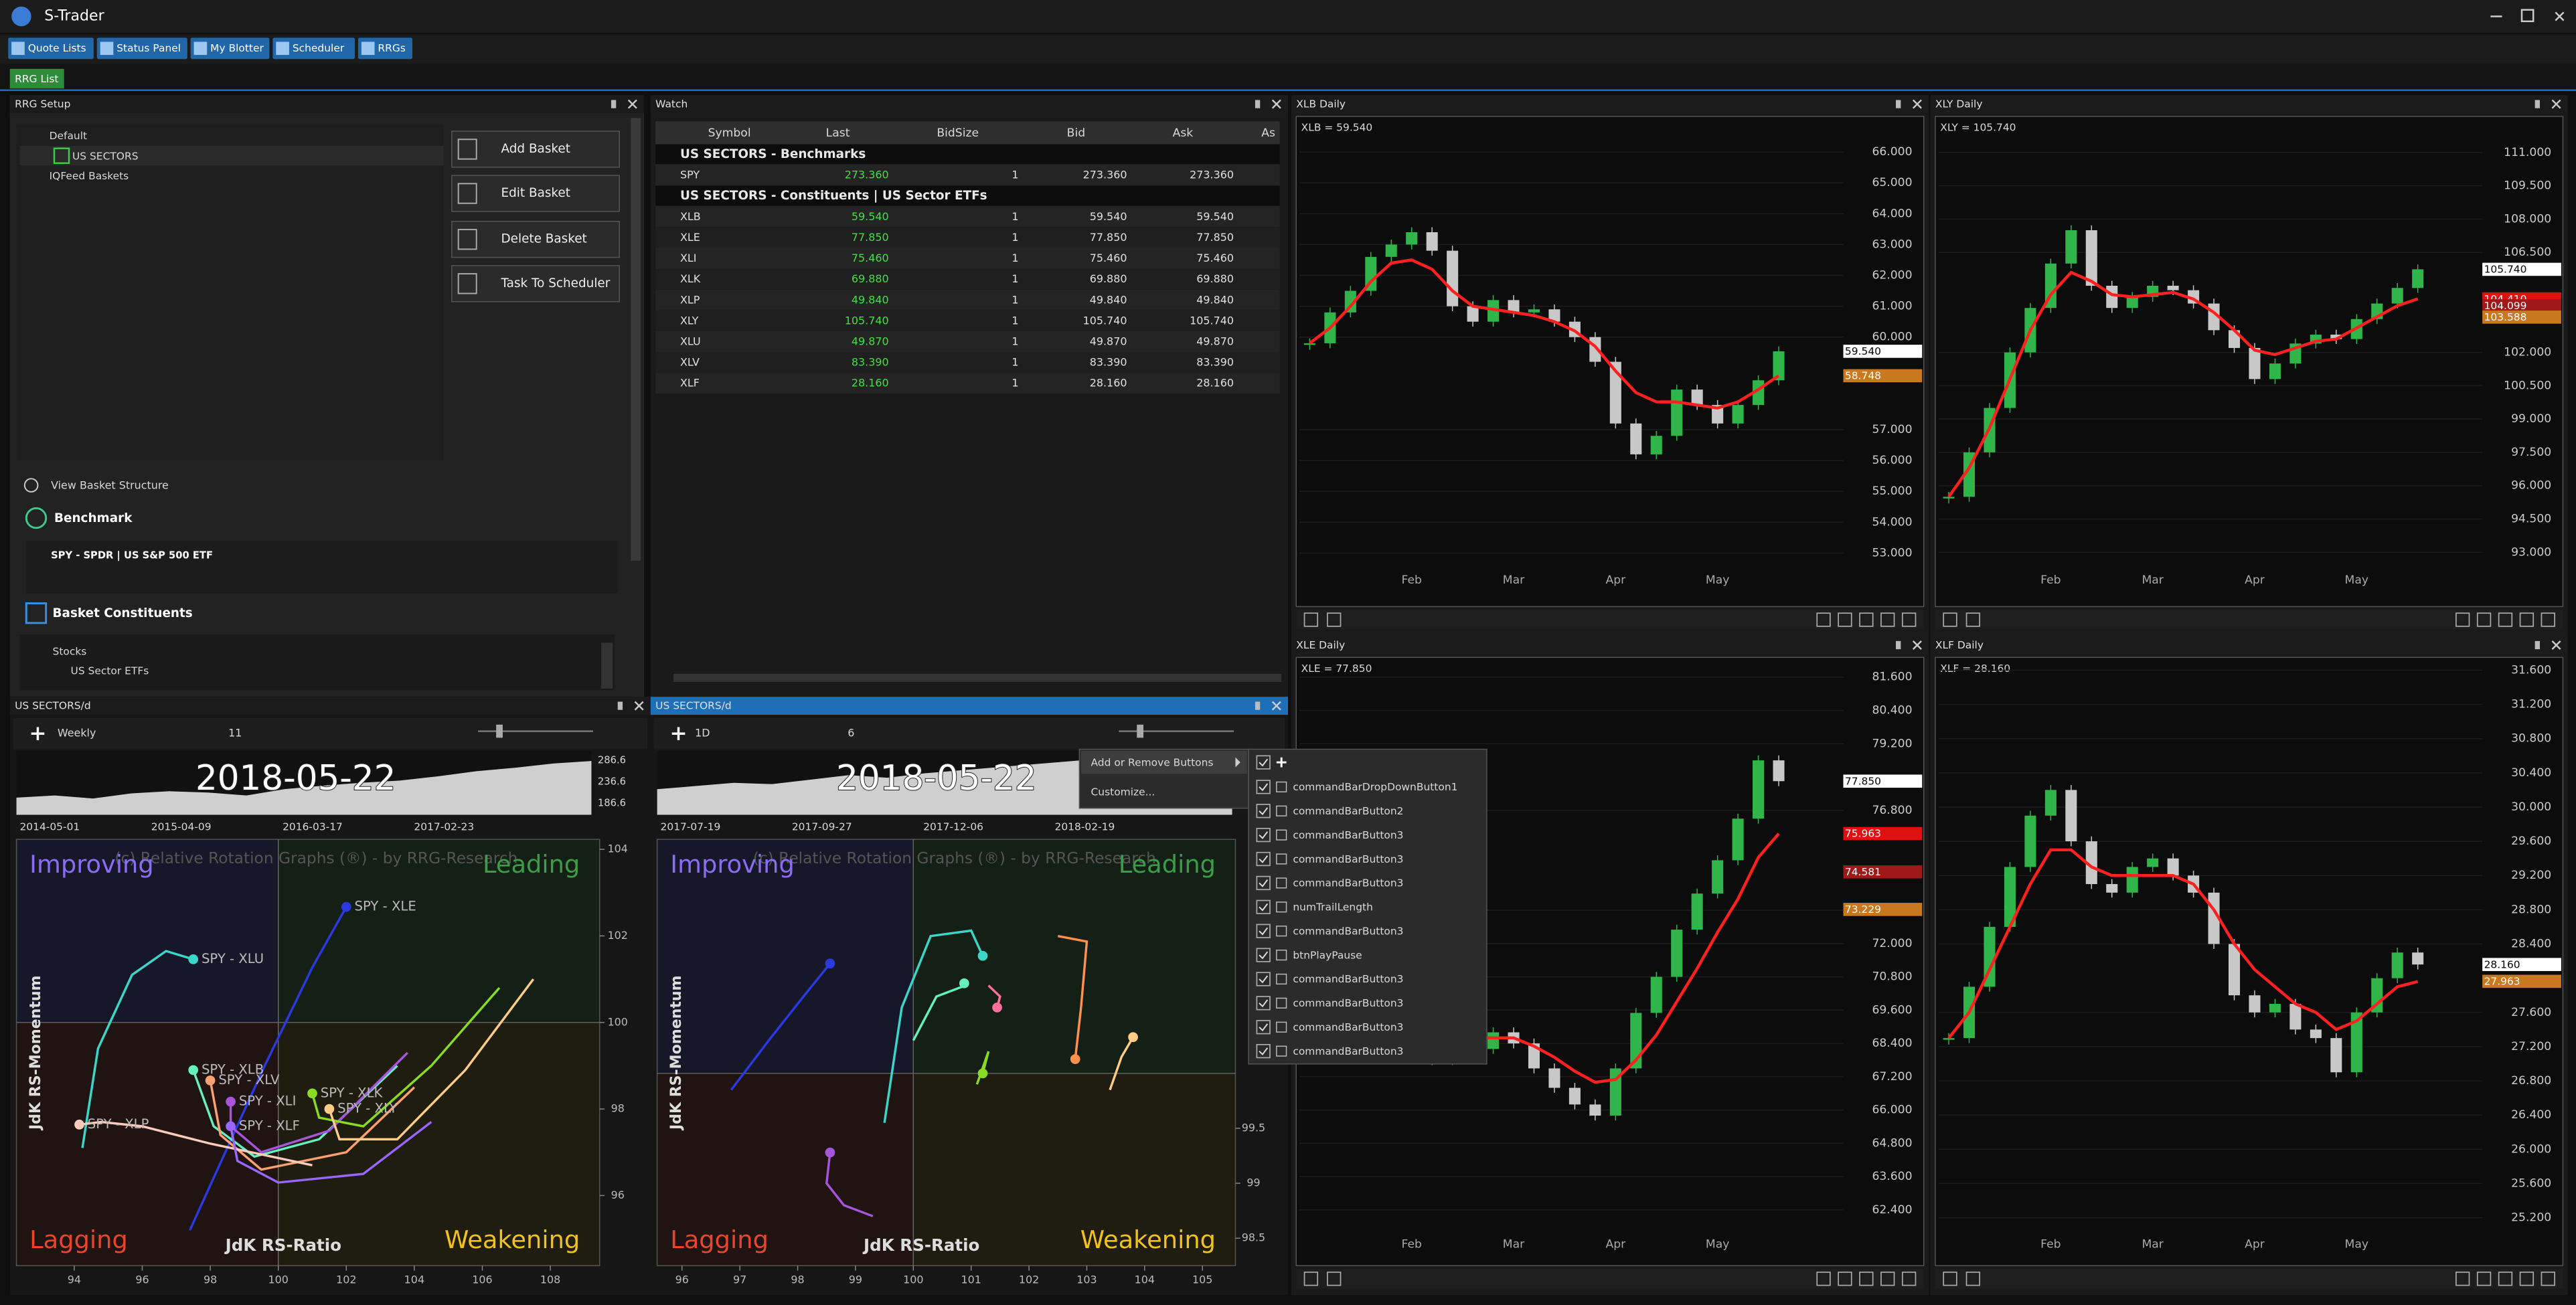  Describe the element at coordinates (319, 48) in the screenshot. I see `toolbar-button-label: Scheduler` at that location.